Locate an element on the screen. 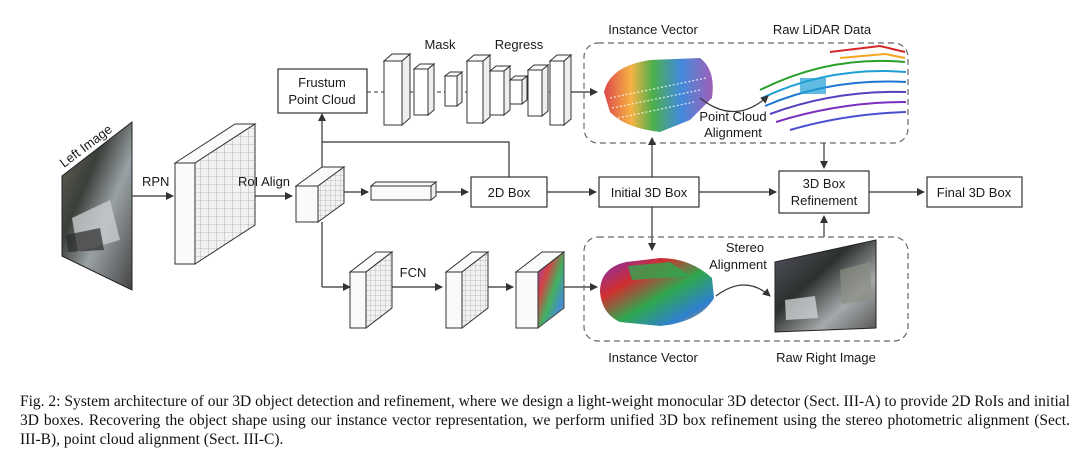 The image size is (1088, 468). pc-alignment-arrow is located at coordinates (734, 104).